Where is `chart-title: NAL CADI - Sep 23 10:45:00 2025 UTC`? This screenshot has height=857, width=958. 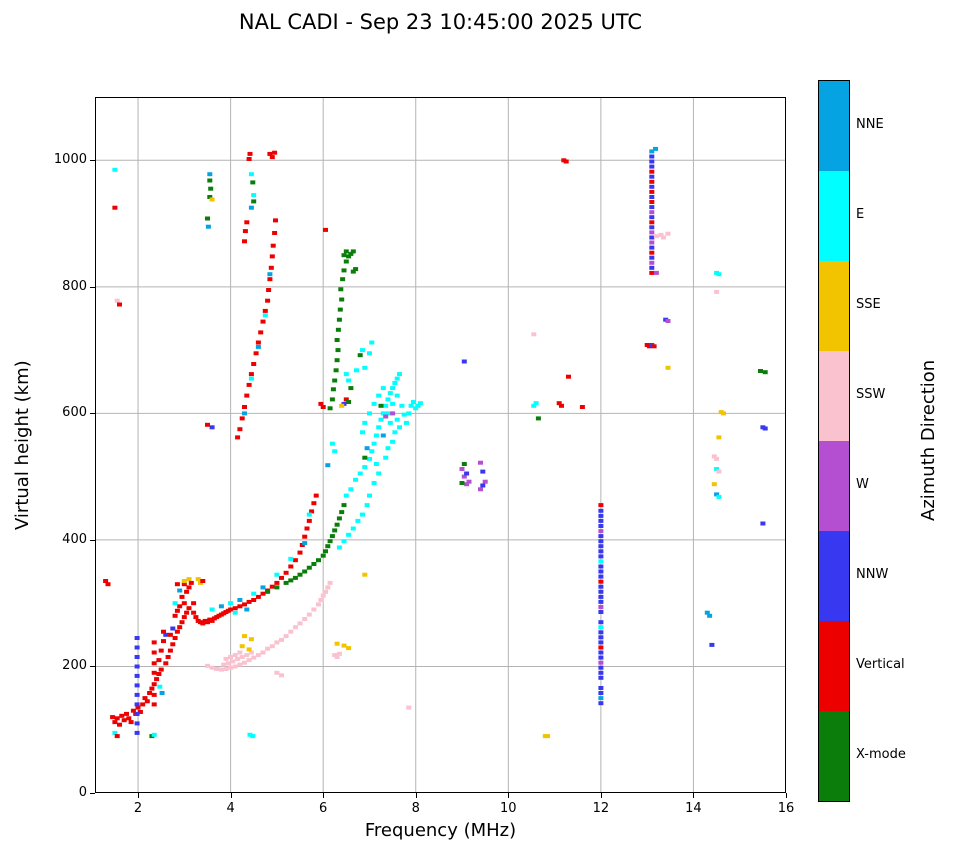
chart-title: NAL CADI - Sep 23 10:45:00 2025 UTC is located at coordinates (440, 22).